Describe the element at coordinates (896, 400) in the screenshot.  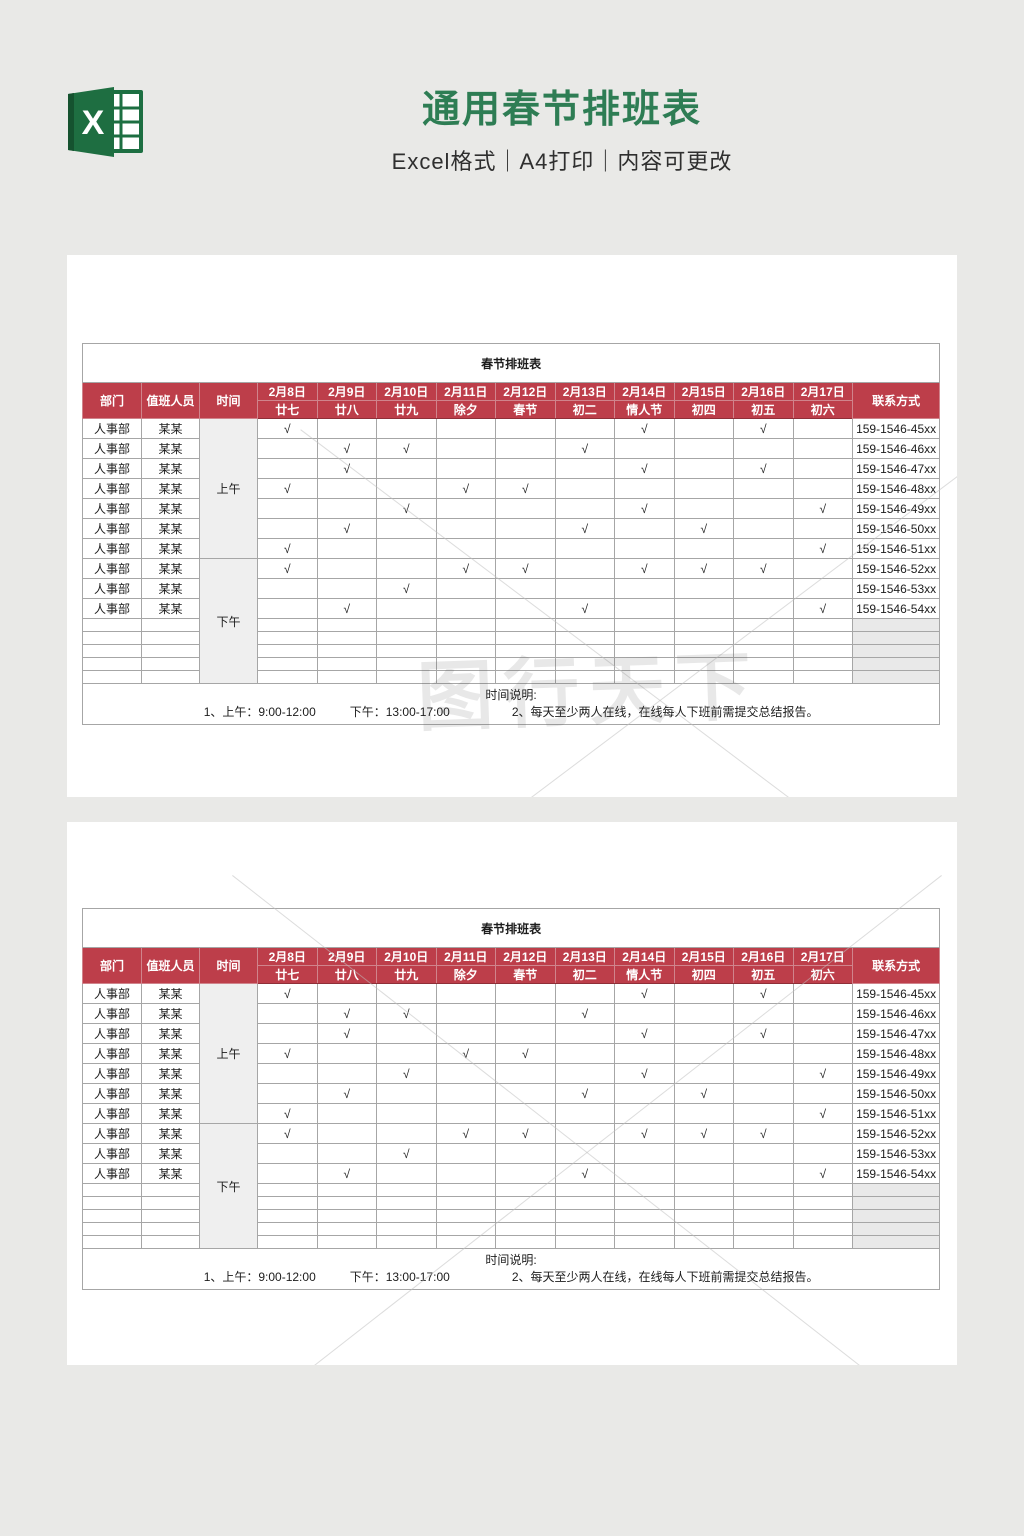
I see `contact-header: 联系方式` at that location.